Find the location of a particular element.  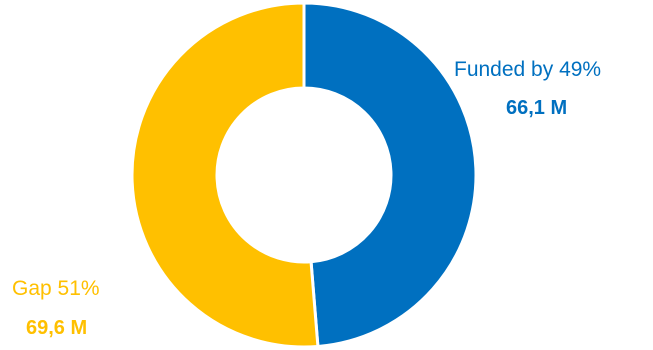

gap-slice-label: Gap 51% is located at coordinates (56, 288).